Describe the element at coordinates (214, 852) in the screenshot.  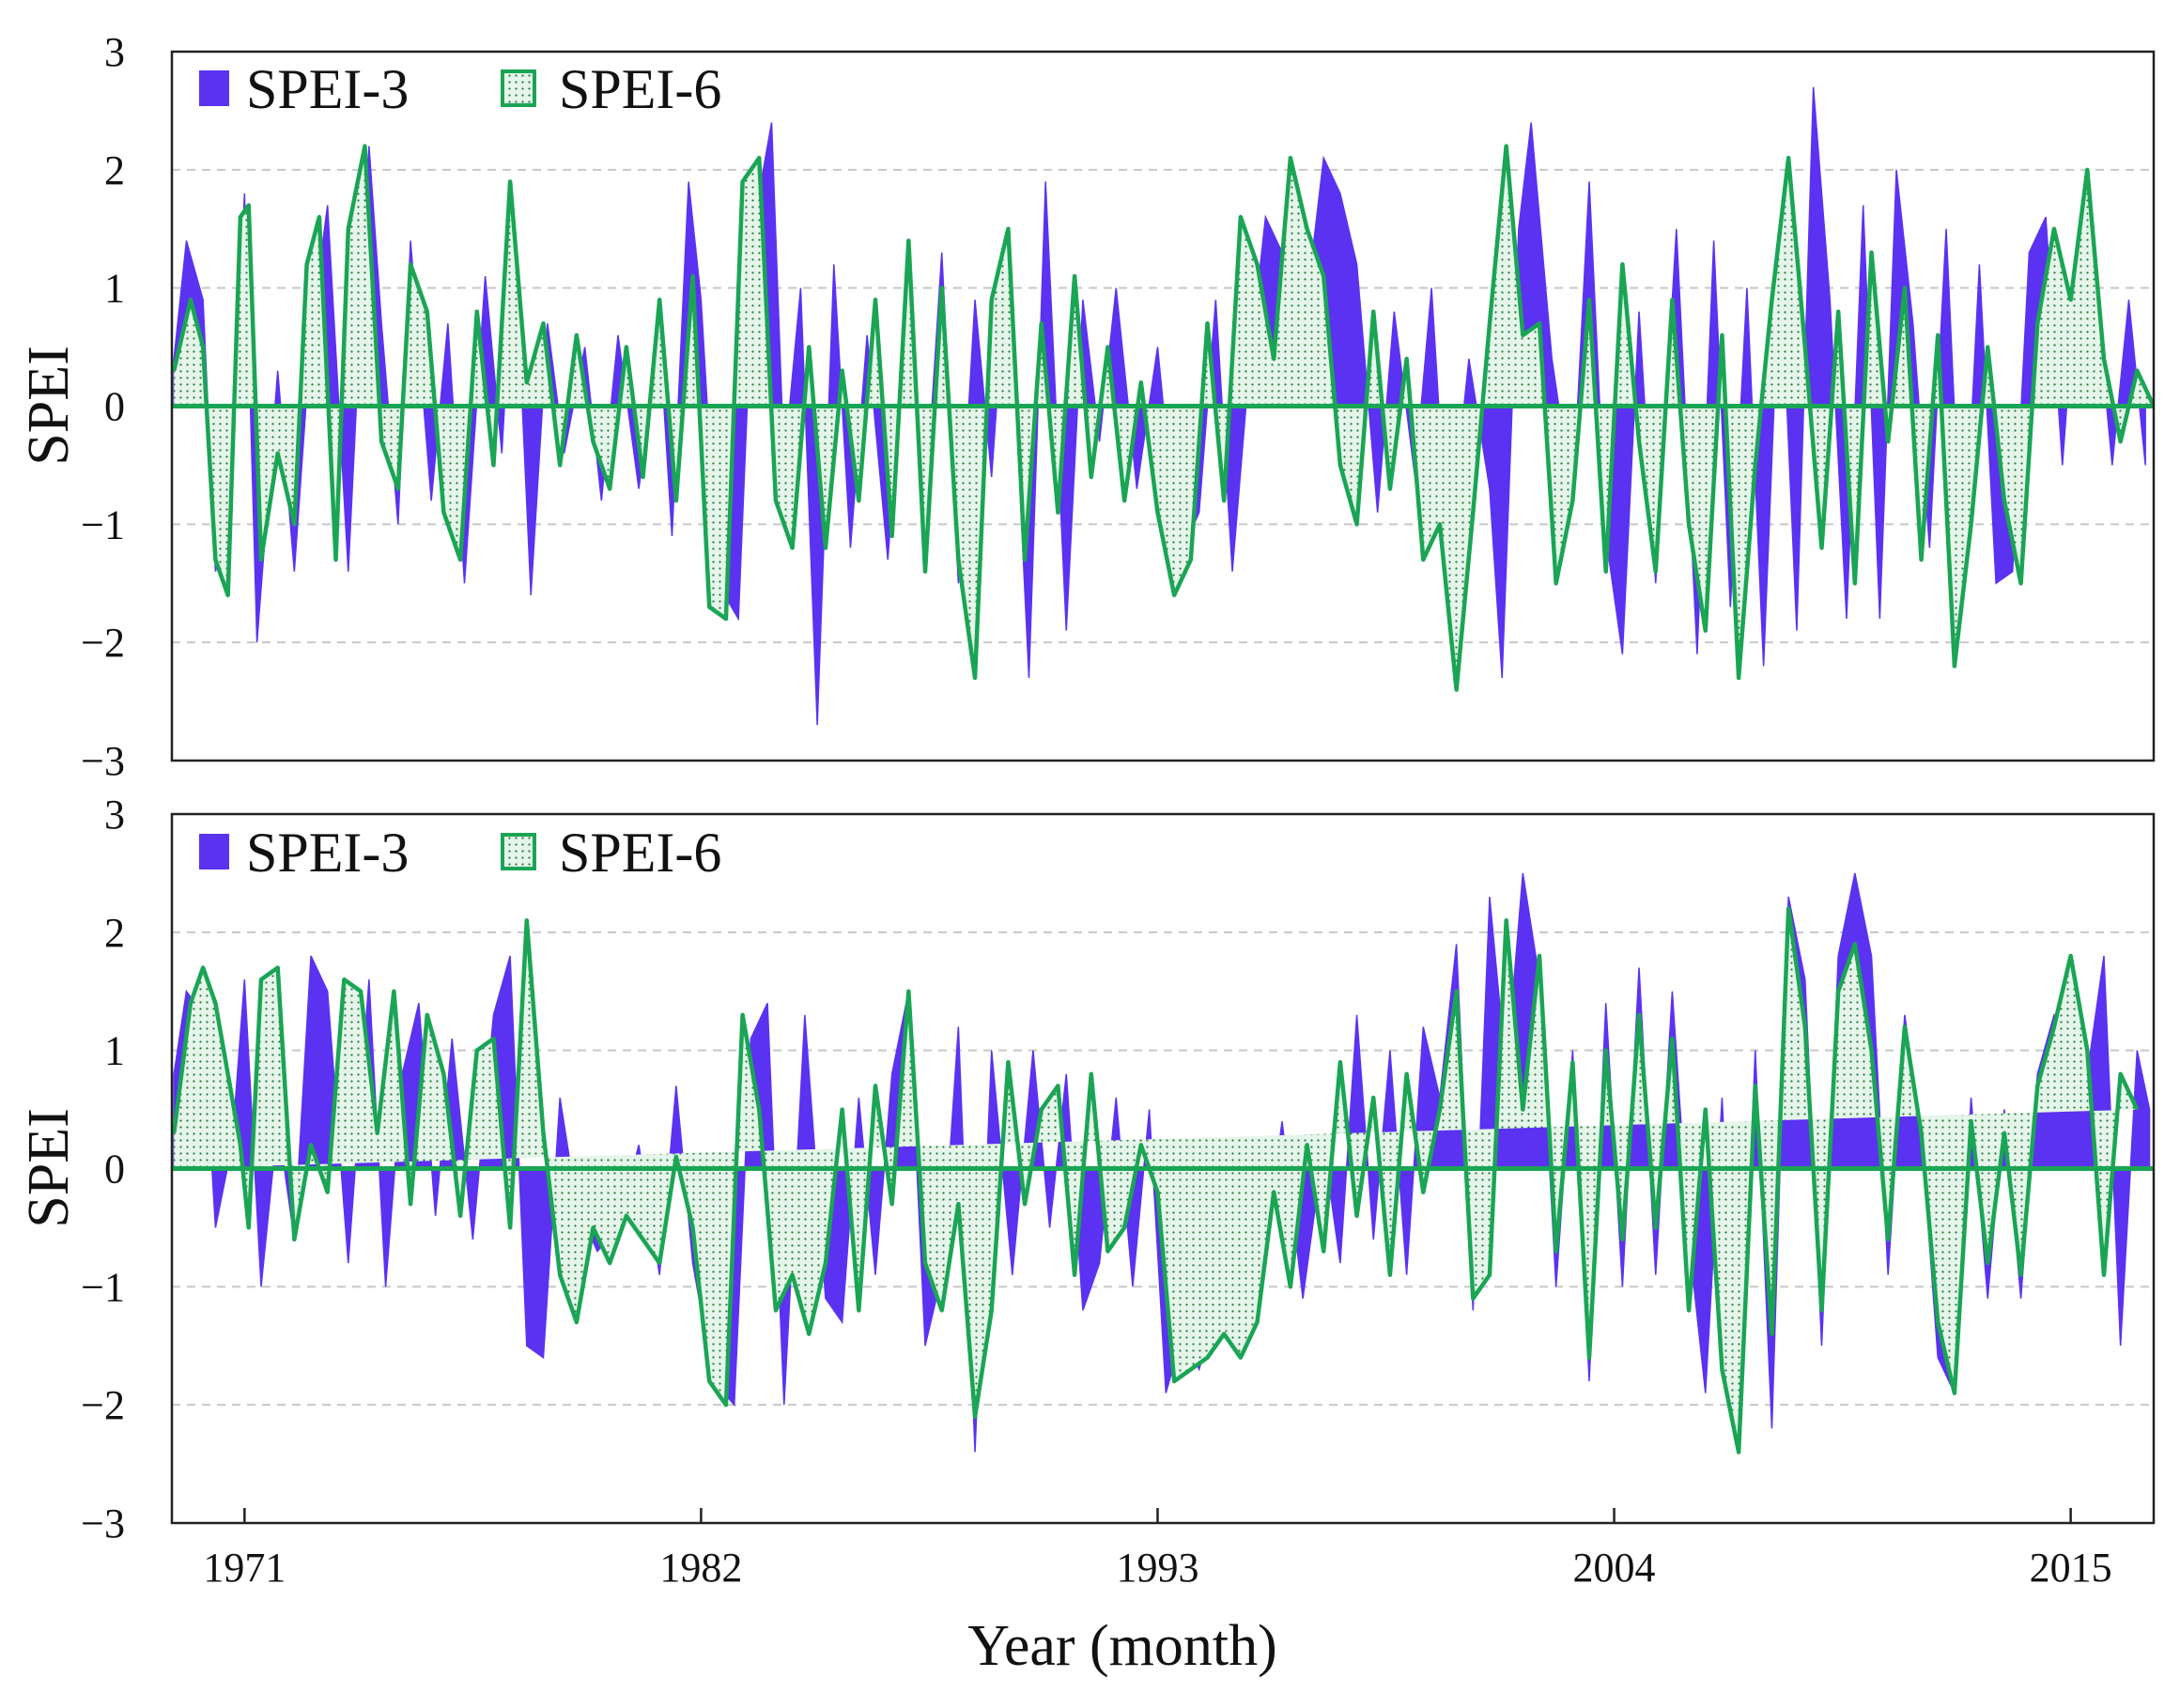
I see `legend-swatch-spei3-bottom` at that location.